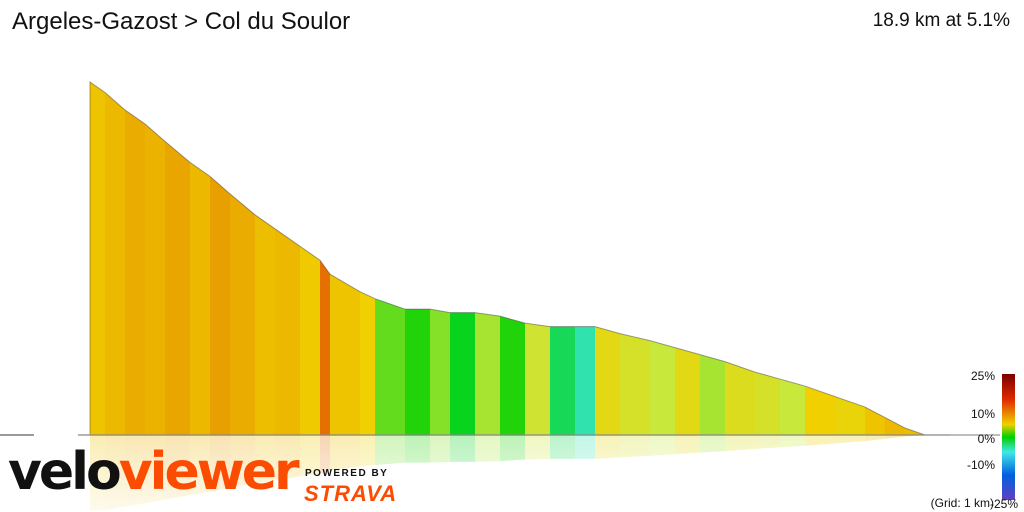 This screenshot has width=1024, height=512. Describe the element at coordinates (351, 493) in the screenshot. I see `strava-logo: STRAVA` at that location.